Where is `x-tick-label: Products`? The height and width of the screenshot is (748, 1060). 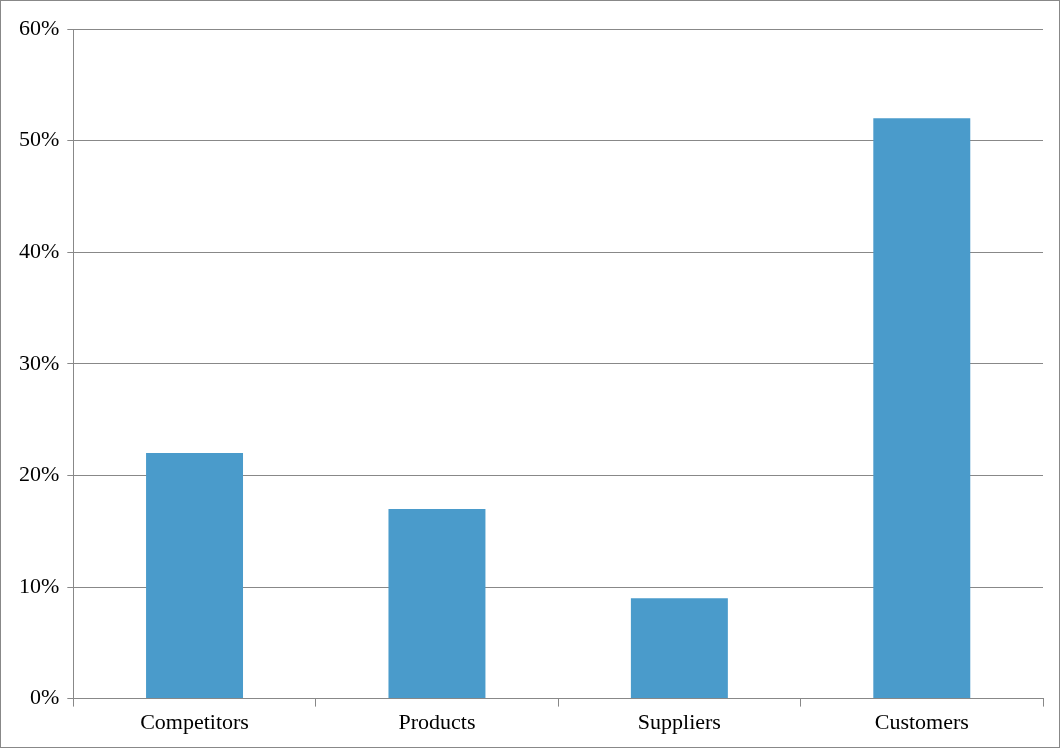
x-tick-label: Products is located at coordinates (437, 721).